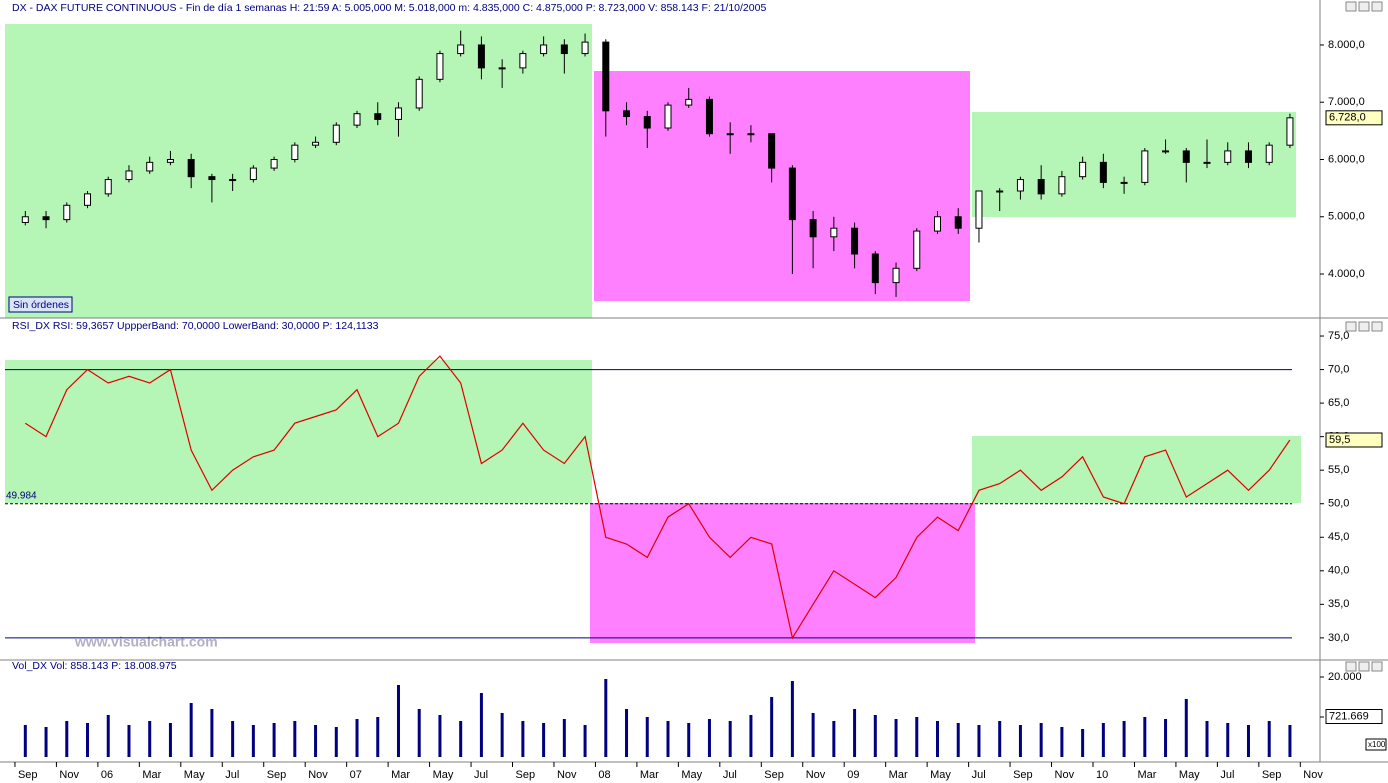 This screenshot has height=783, width=1388. I want to click on x-tick-label: 09, so click(853, 775).